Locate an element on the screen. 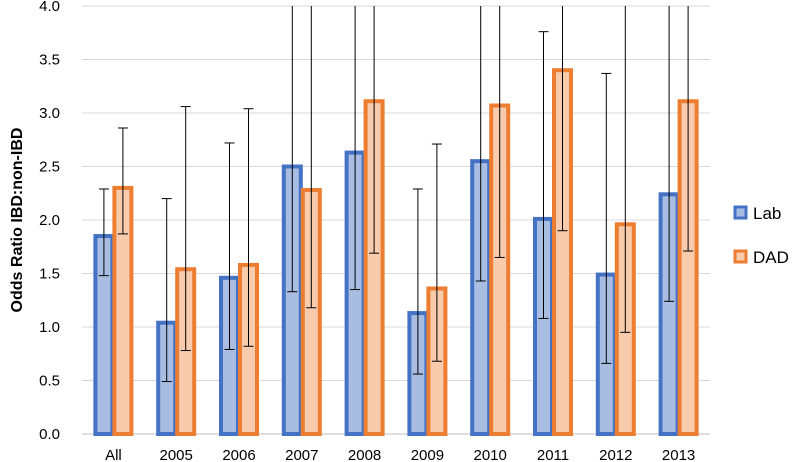  x-tick-label: 2010 is located at coordinates (490, 454).